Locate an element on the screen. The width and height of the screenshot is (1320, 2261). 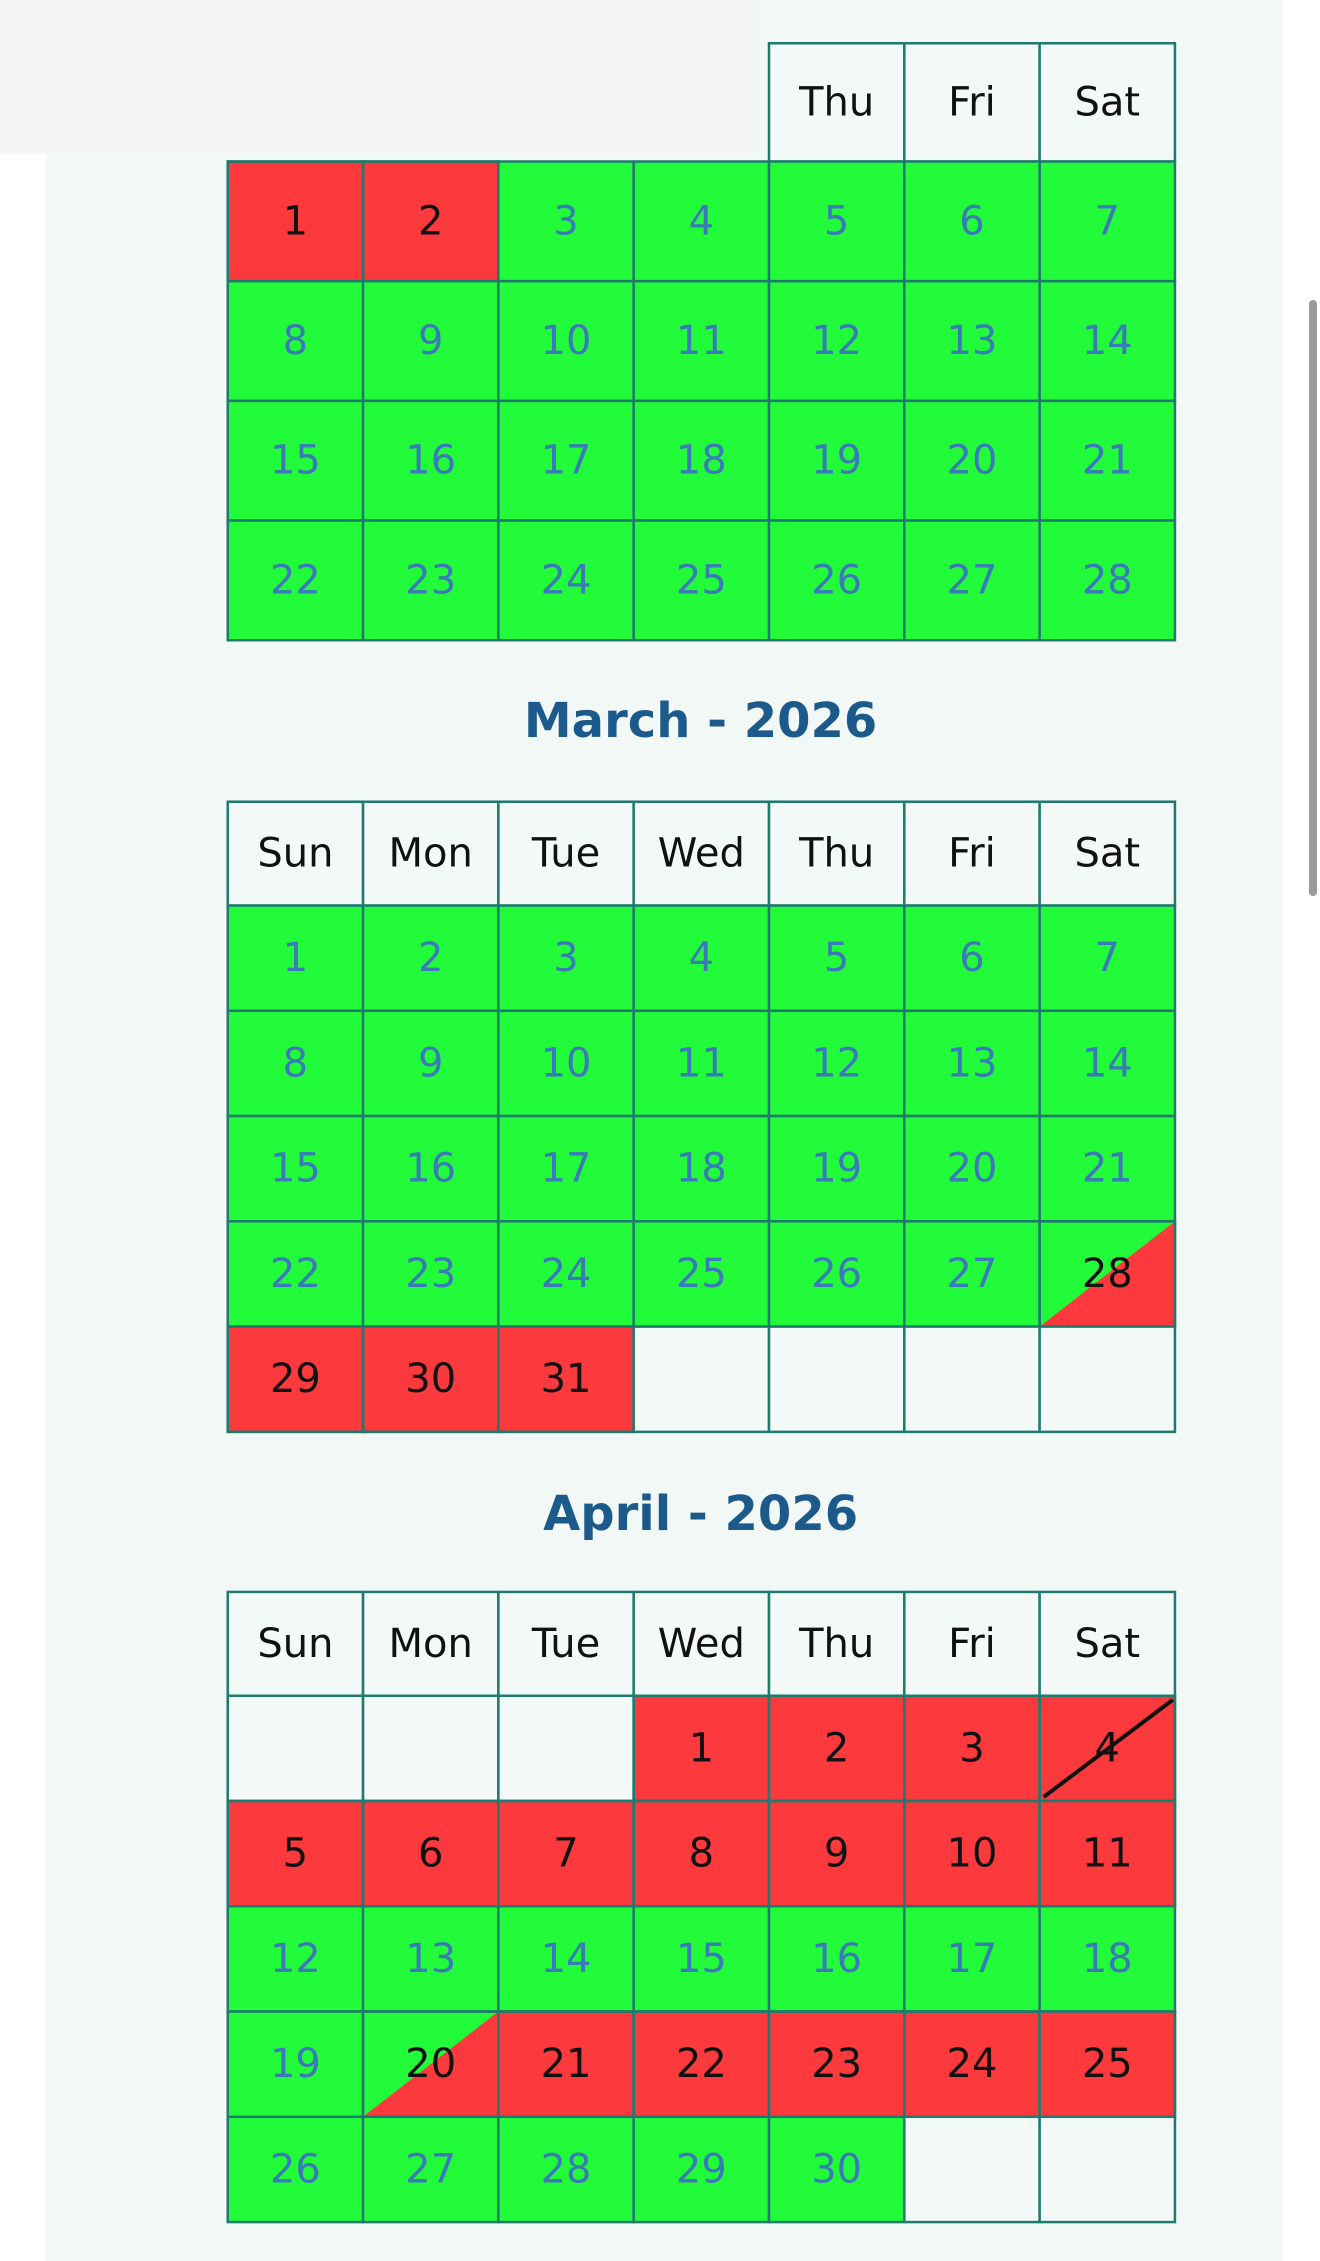
day-number: 31 is located at coordinates (566, 1379).